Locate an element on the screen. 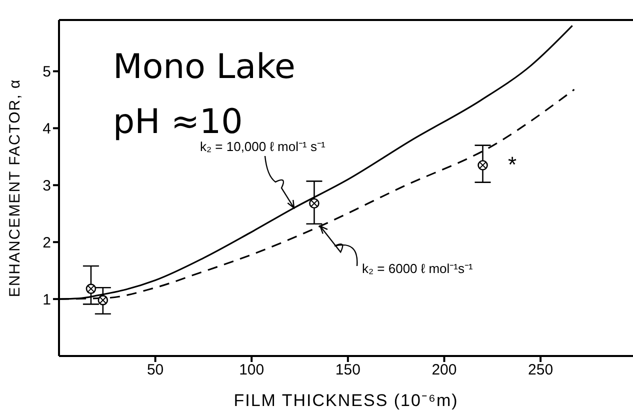 This screenshot has width=633, height=412. annotation: k₂ = 10,000 ℓ mol⁻¹ s⁻¹ is located at coordinates (263, 146).